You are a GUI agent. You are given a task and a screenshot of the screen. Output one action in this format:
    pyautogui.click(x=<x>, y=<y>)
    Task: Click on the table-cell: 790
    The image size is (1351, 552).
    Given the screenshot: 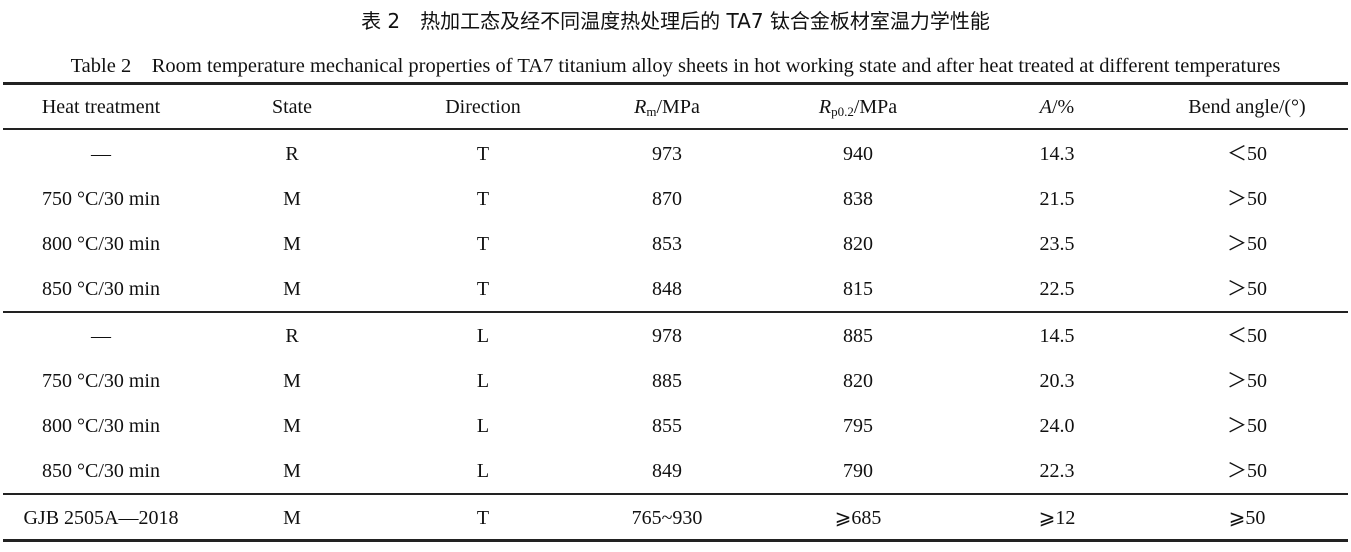 What is the action you would take?
    pyautogui.click(x=858, y=471)
    